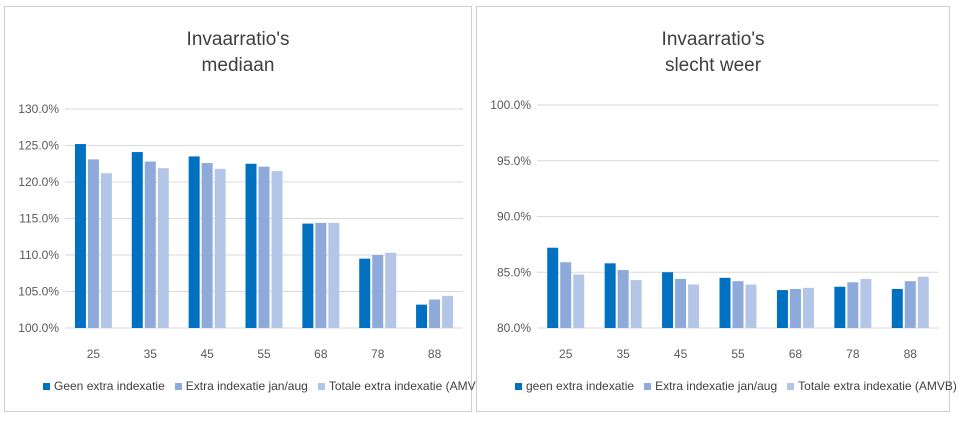 The image size is (967, 425). I want to click on legend-item: geen extra indexatie, so click(574, 386).